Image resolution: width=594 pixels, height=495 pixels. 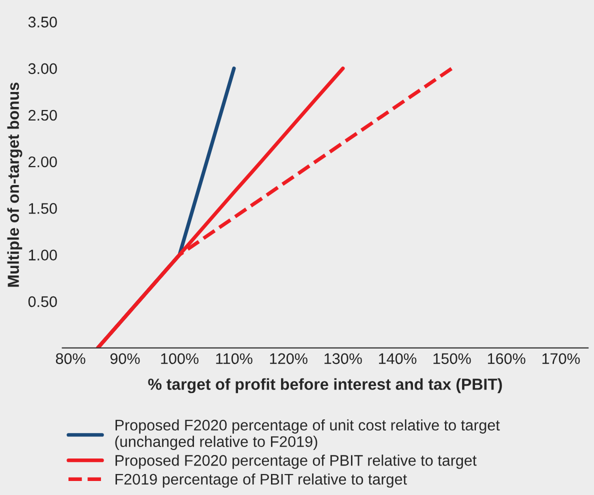 What do you see at coordinates (179, 358) in the screenshot?
I see `x-tick-label: 100%` at bounding box center [179, 358].